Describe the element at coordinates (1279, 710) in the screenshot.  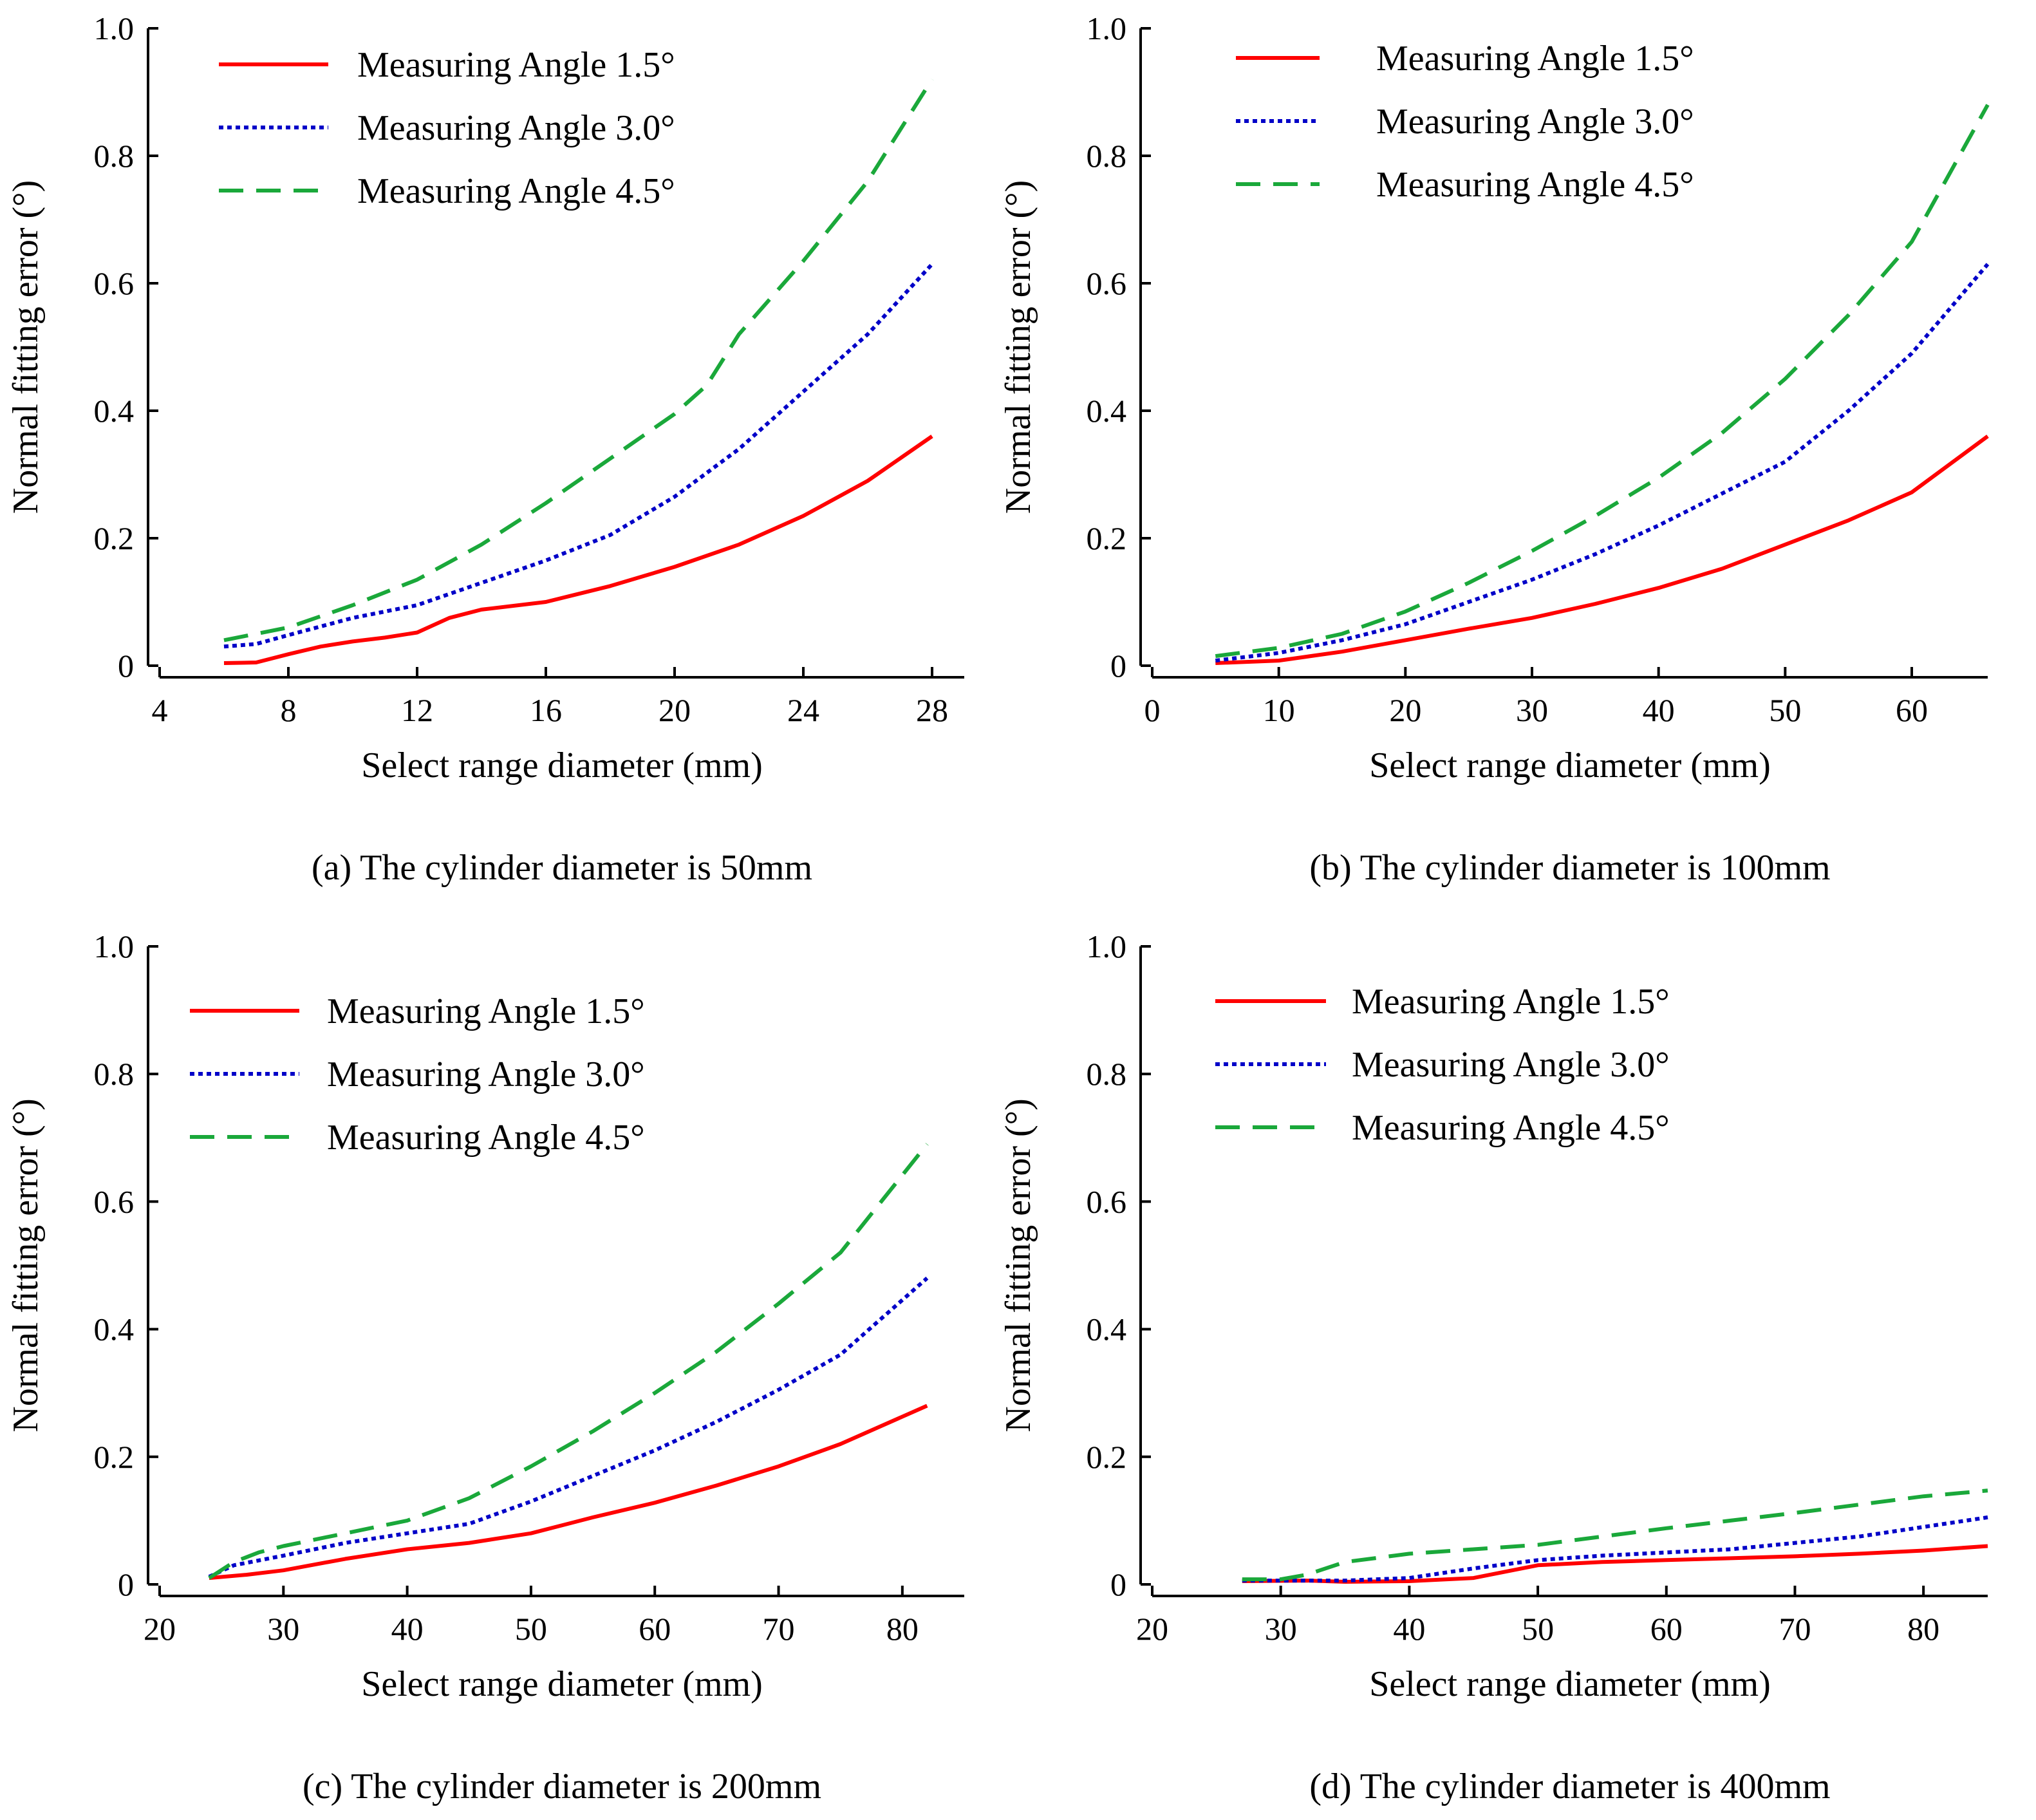
I see `x-tick-label: 10` at that location.